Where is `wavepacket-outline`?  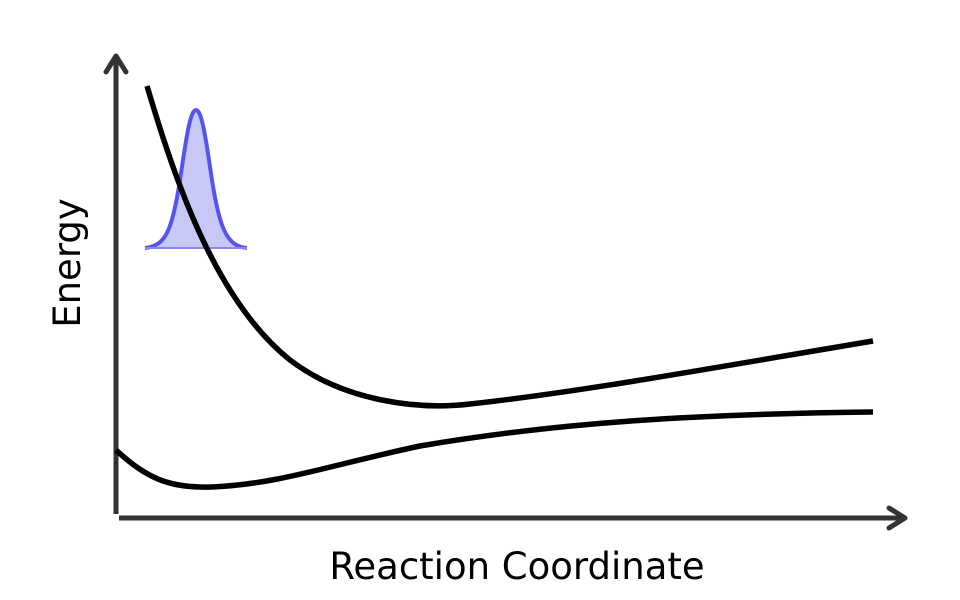 wavepacket-outline is located at coordinates (196, 178).